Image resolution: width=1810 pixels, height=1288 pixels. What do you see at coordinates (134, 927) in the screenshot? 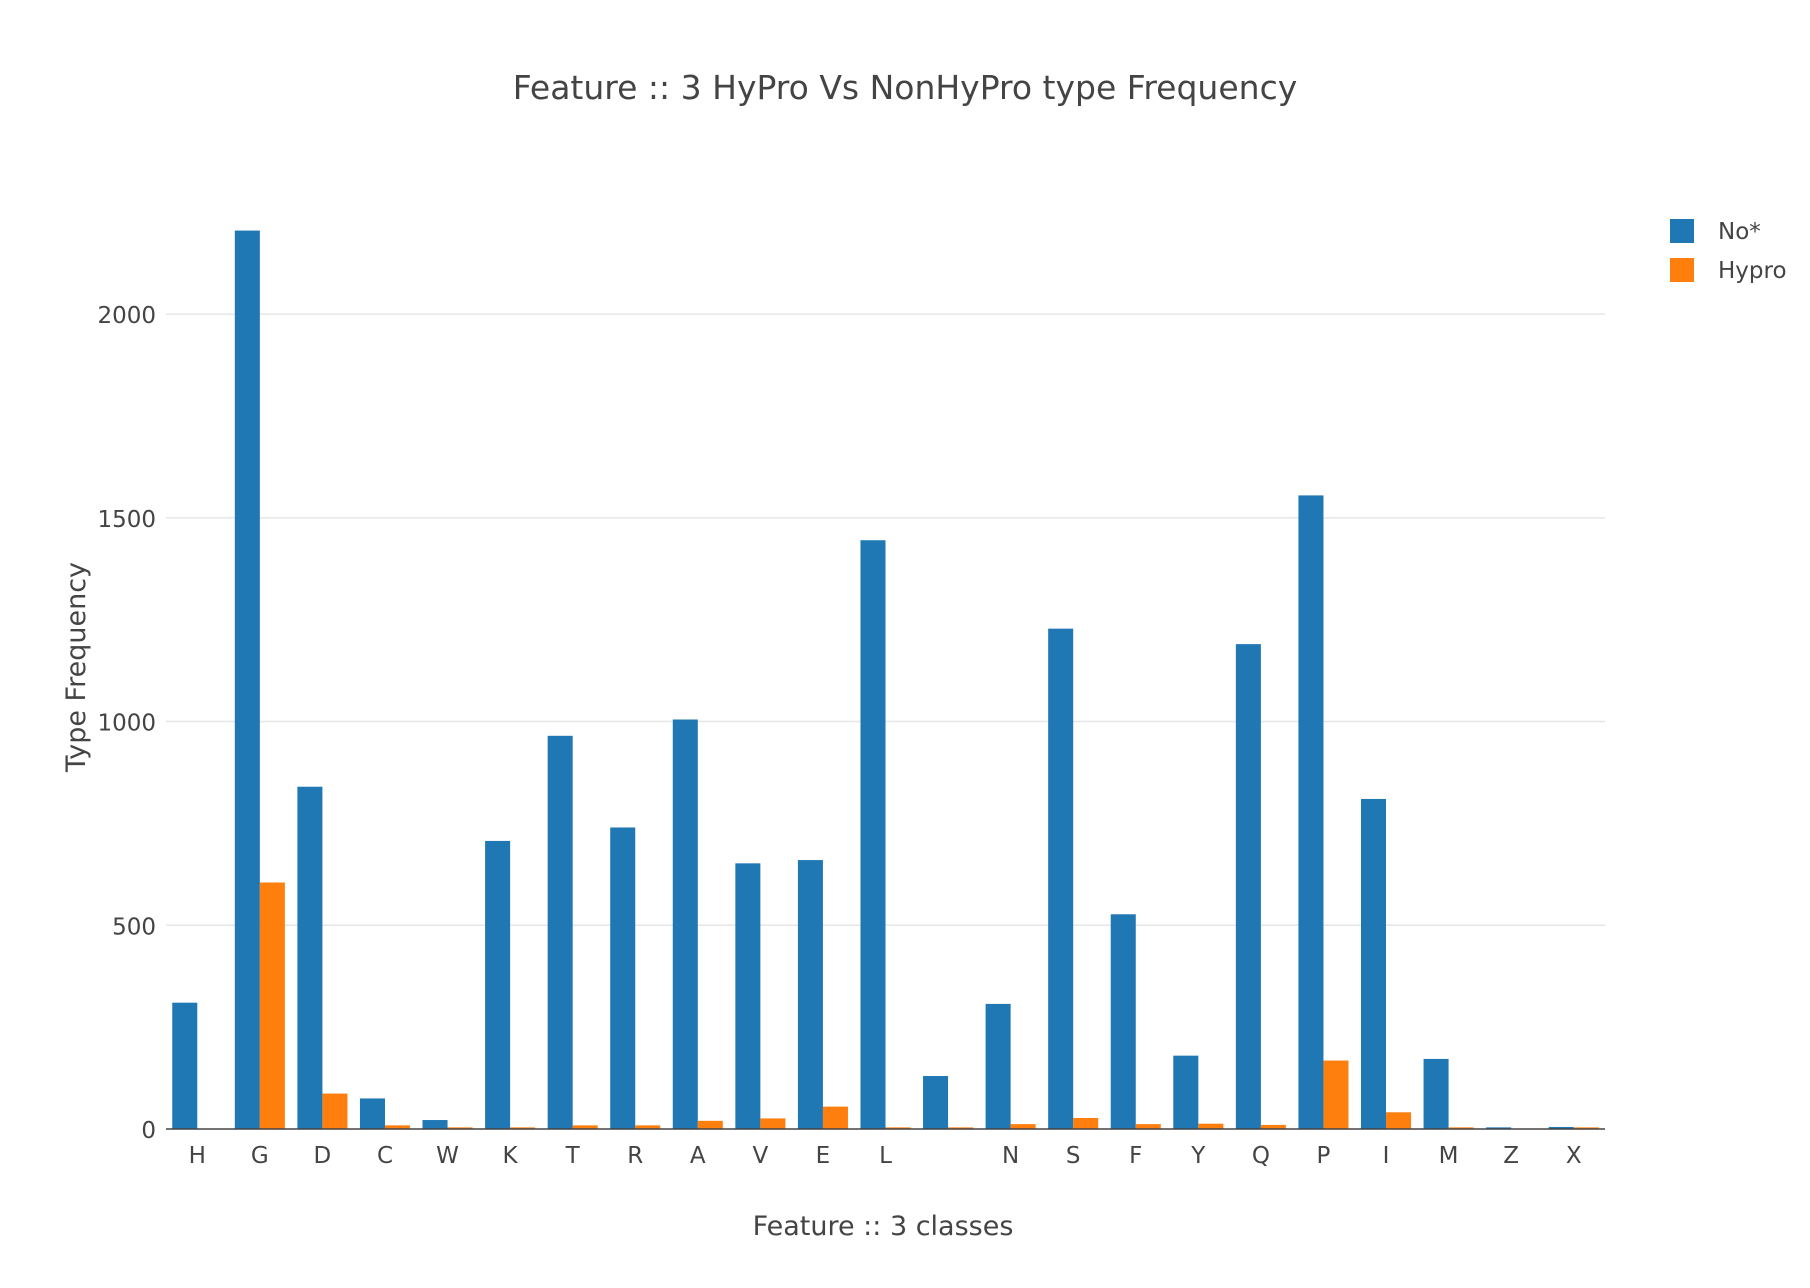
I see `y-tick-label: 500` at bounding box center [134, 927].